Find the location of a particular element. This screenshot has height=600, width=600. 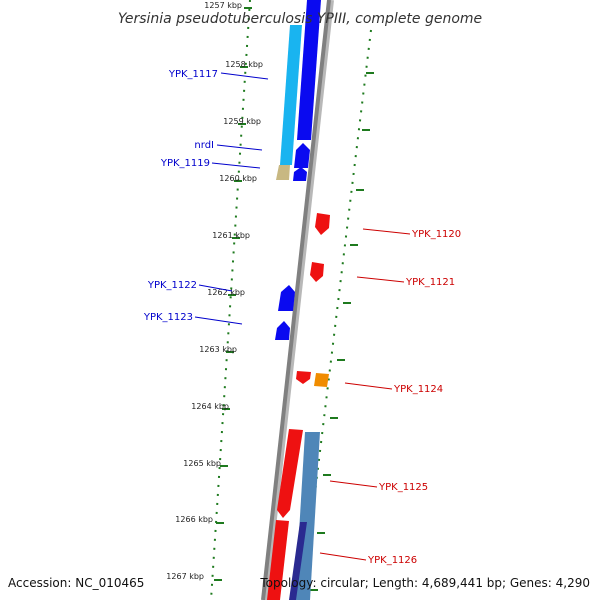

gene-label-ypk1123: YPK_1123 is located at coordinates (168, 317).